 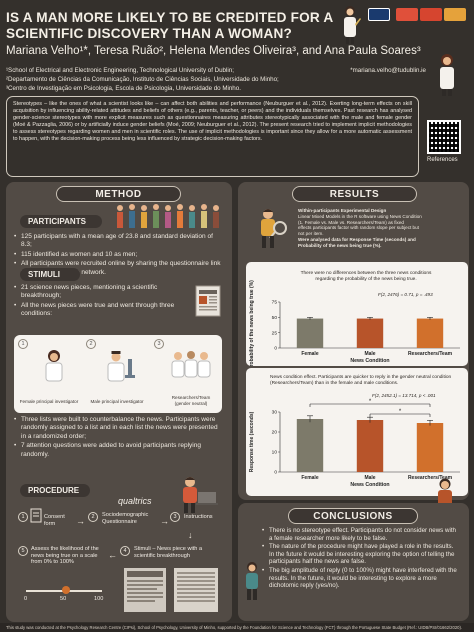 I want to click on procedure-step-2: 2 Sociodemographic Questionnaire, so click(x=125, y=523).